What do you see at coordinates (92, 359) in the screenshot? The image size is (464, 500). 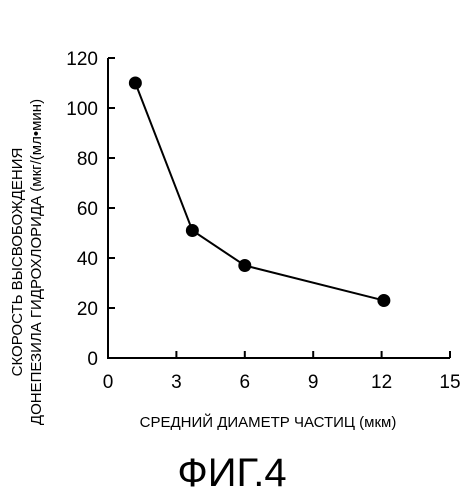 I see `y-tick-label-0: 0` at bounding box center [92, 359].